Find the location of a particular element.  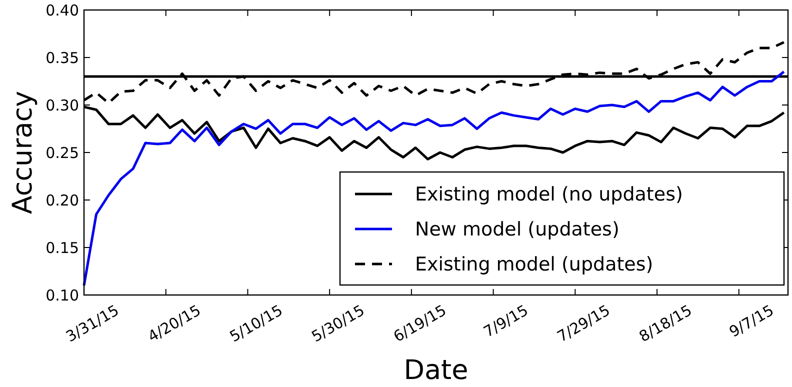

legend-label: New model (updates) is located at coordinates (517, 229).